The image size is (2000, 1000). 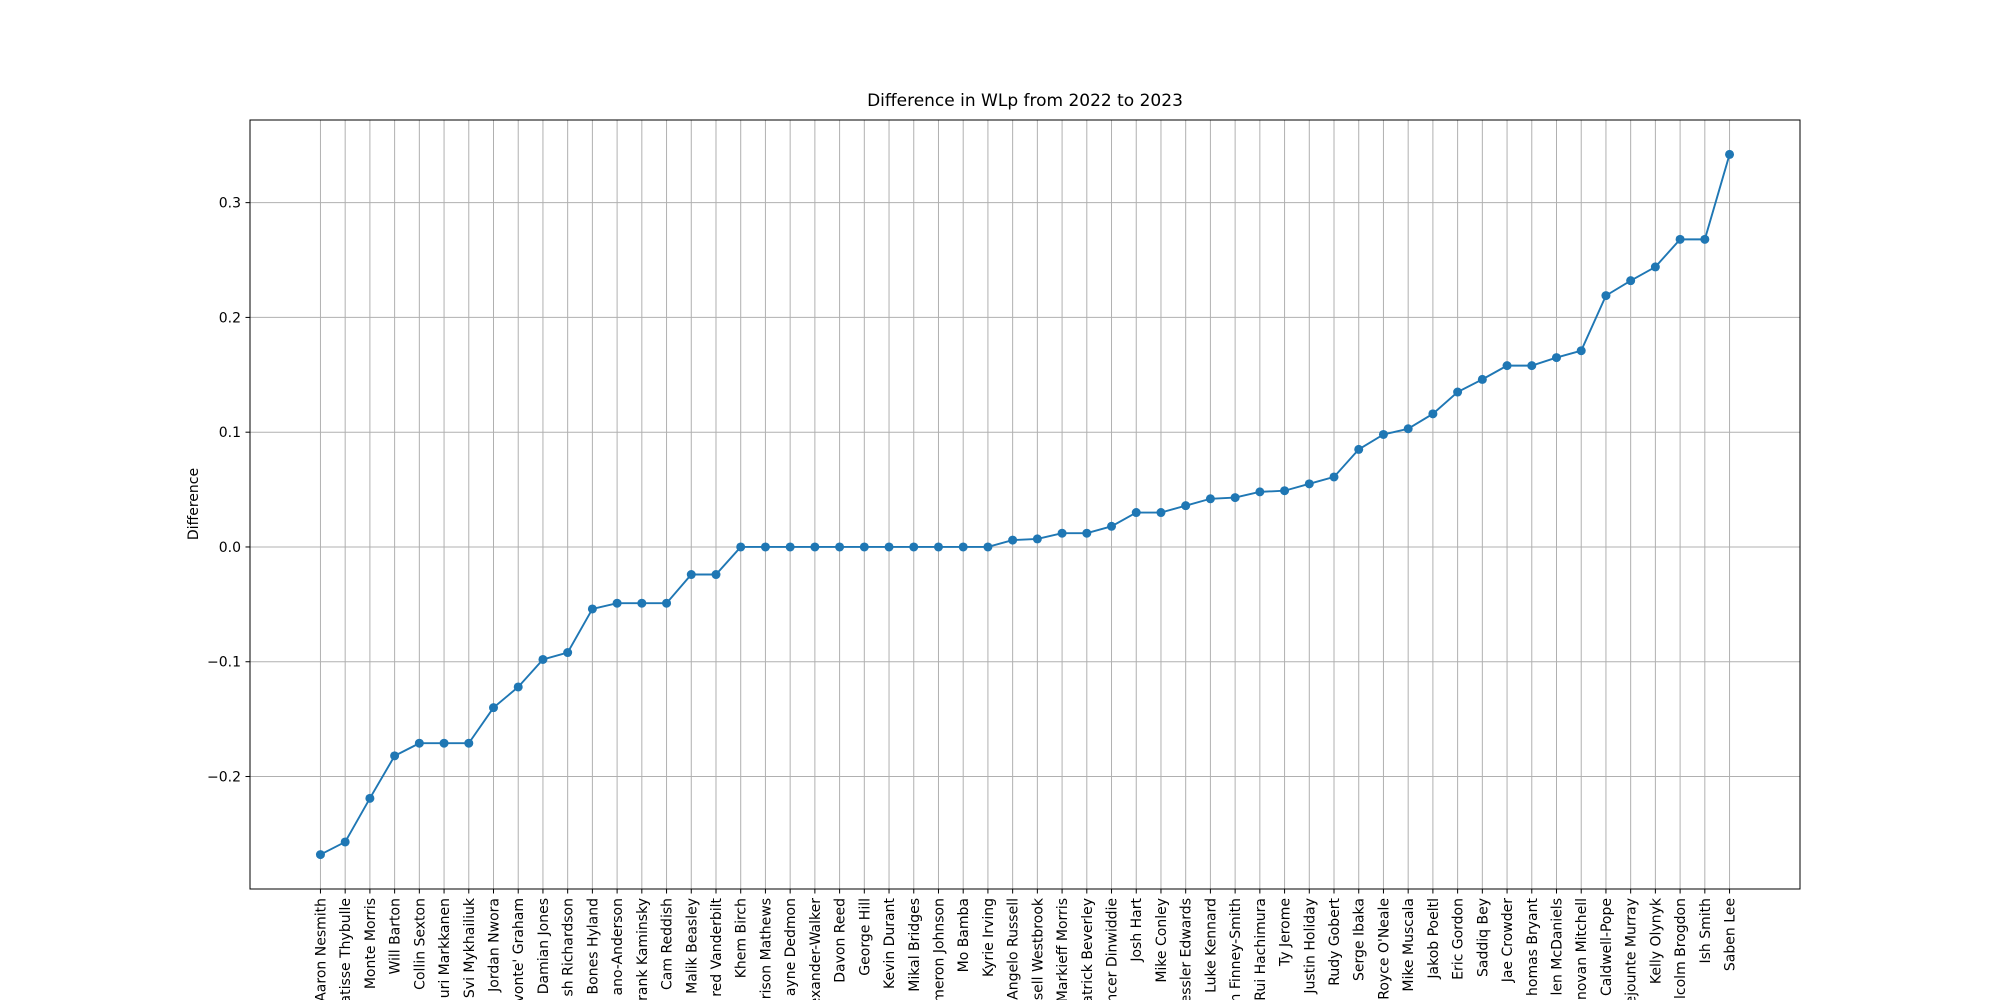 I want to click on x-tick-label: exander-Walker, so click(x=816, y=949).